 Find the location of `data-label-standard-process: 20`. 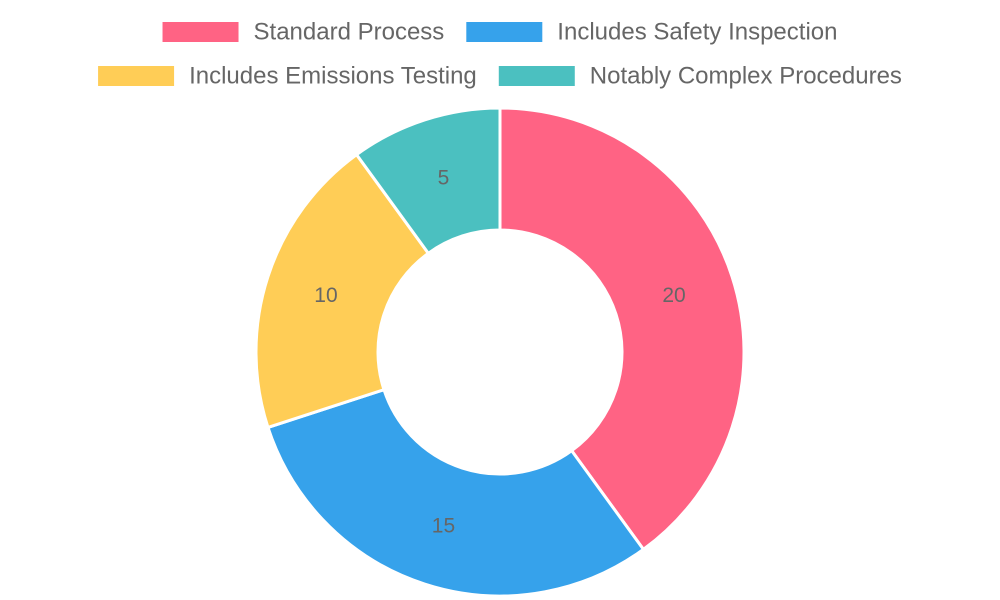

data-label-standard-process: 20 is located at coordinates (673, 295).